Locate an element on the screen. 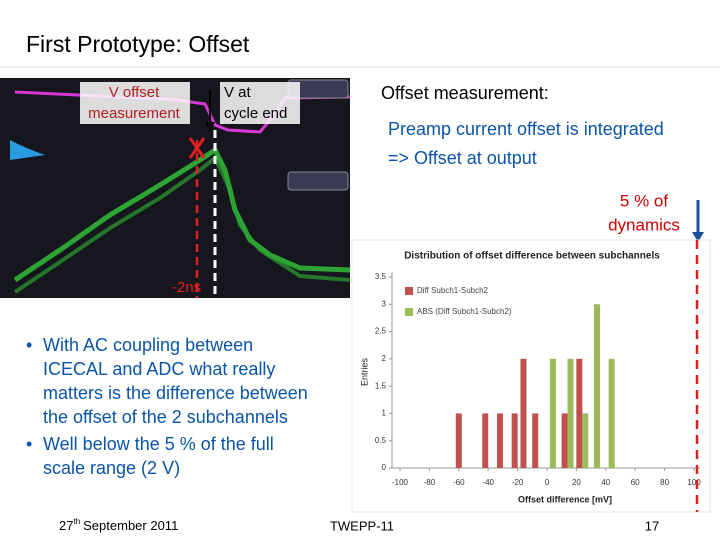 The height and width of the screenshot is (540, 720). x-tick-label: 60 is located at coordinates (635, 482).